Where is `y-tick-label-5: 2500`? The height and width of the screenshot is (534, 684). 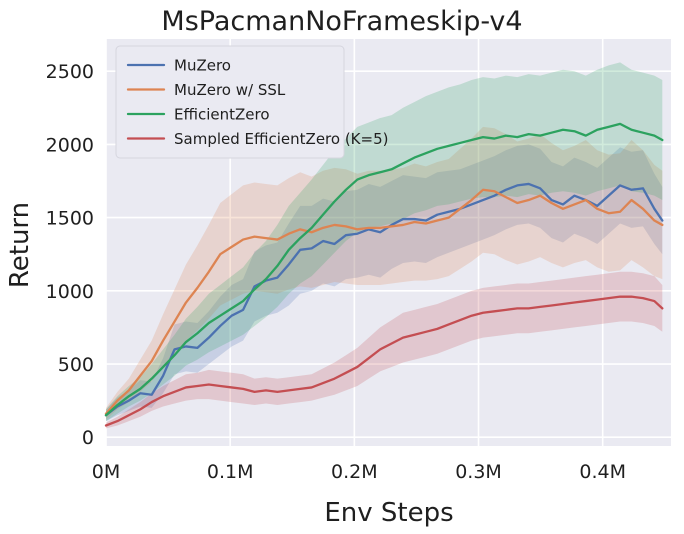 y-tick-label-5: 2500 is located at coordinates (70, 72).